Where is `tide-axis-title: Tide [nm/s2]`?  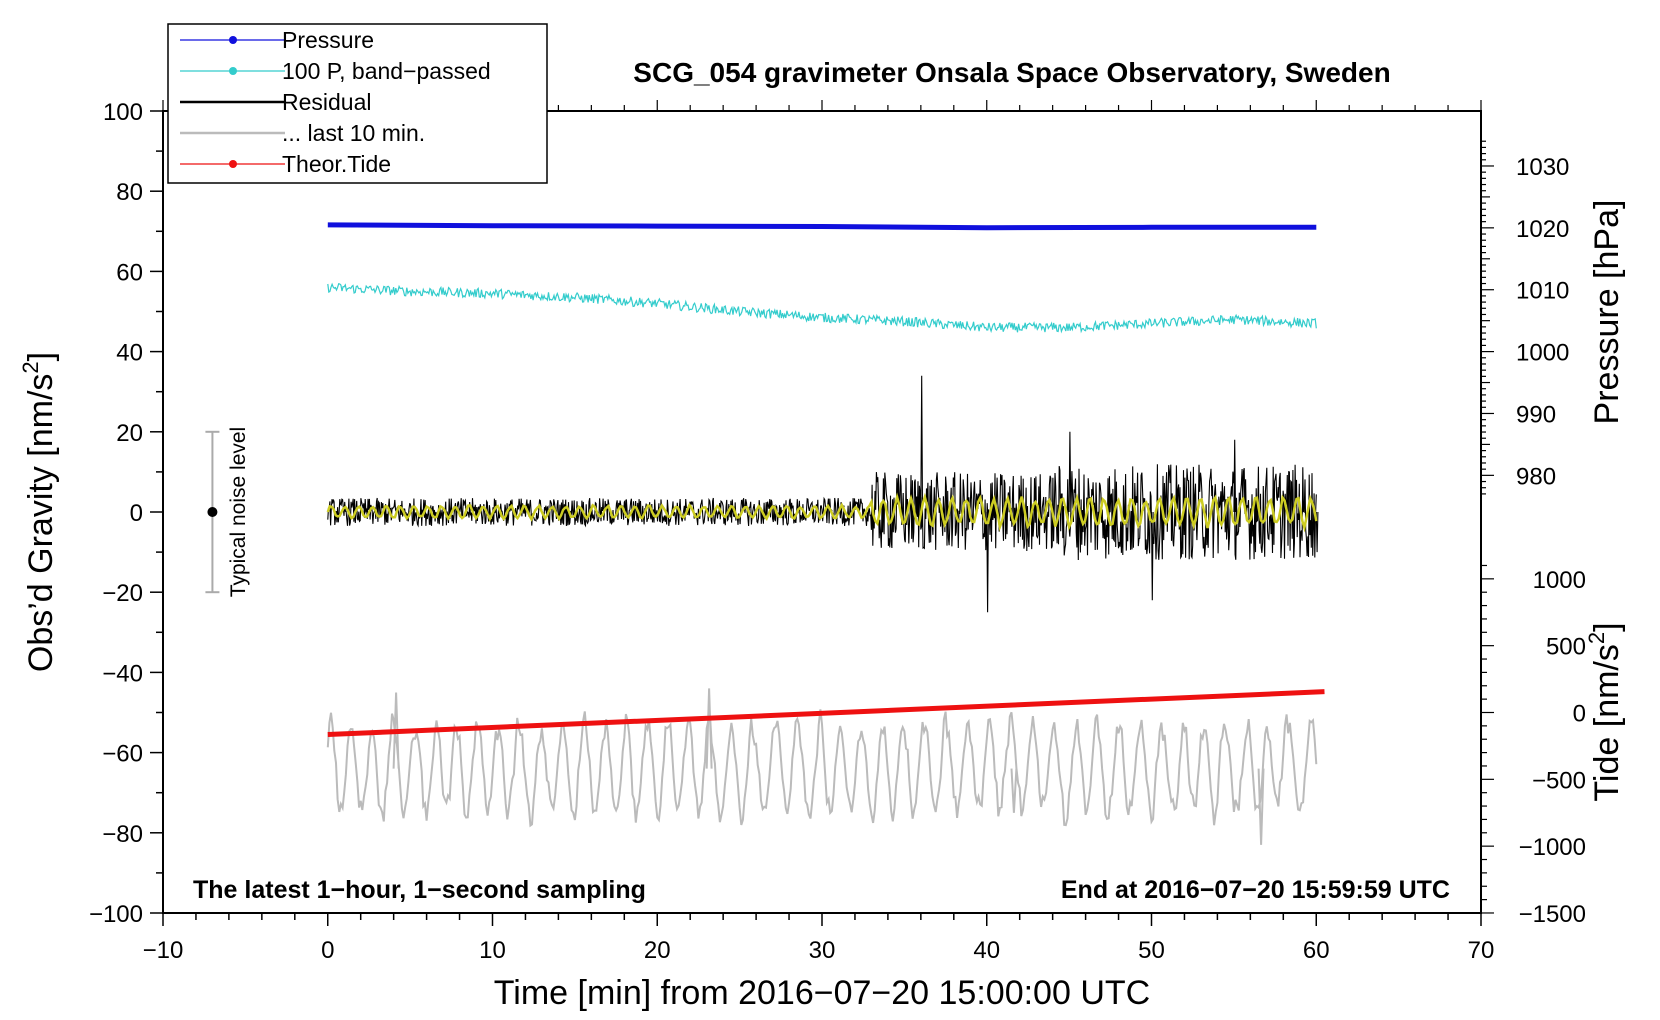 tide-axis-title: Tide [nm/s2] is located at coordinates (1605, 711).